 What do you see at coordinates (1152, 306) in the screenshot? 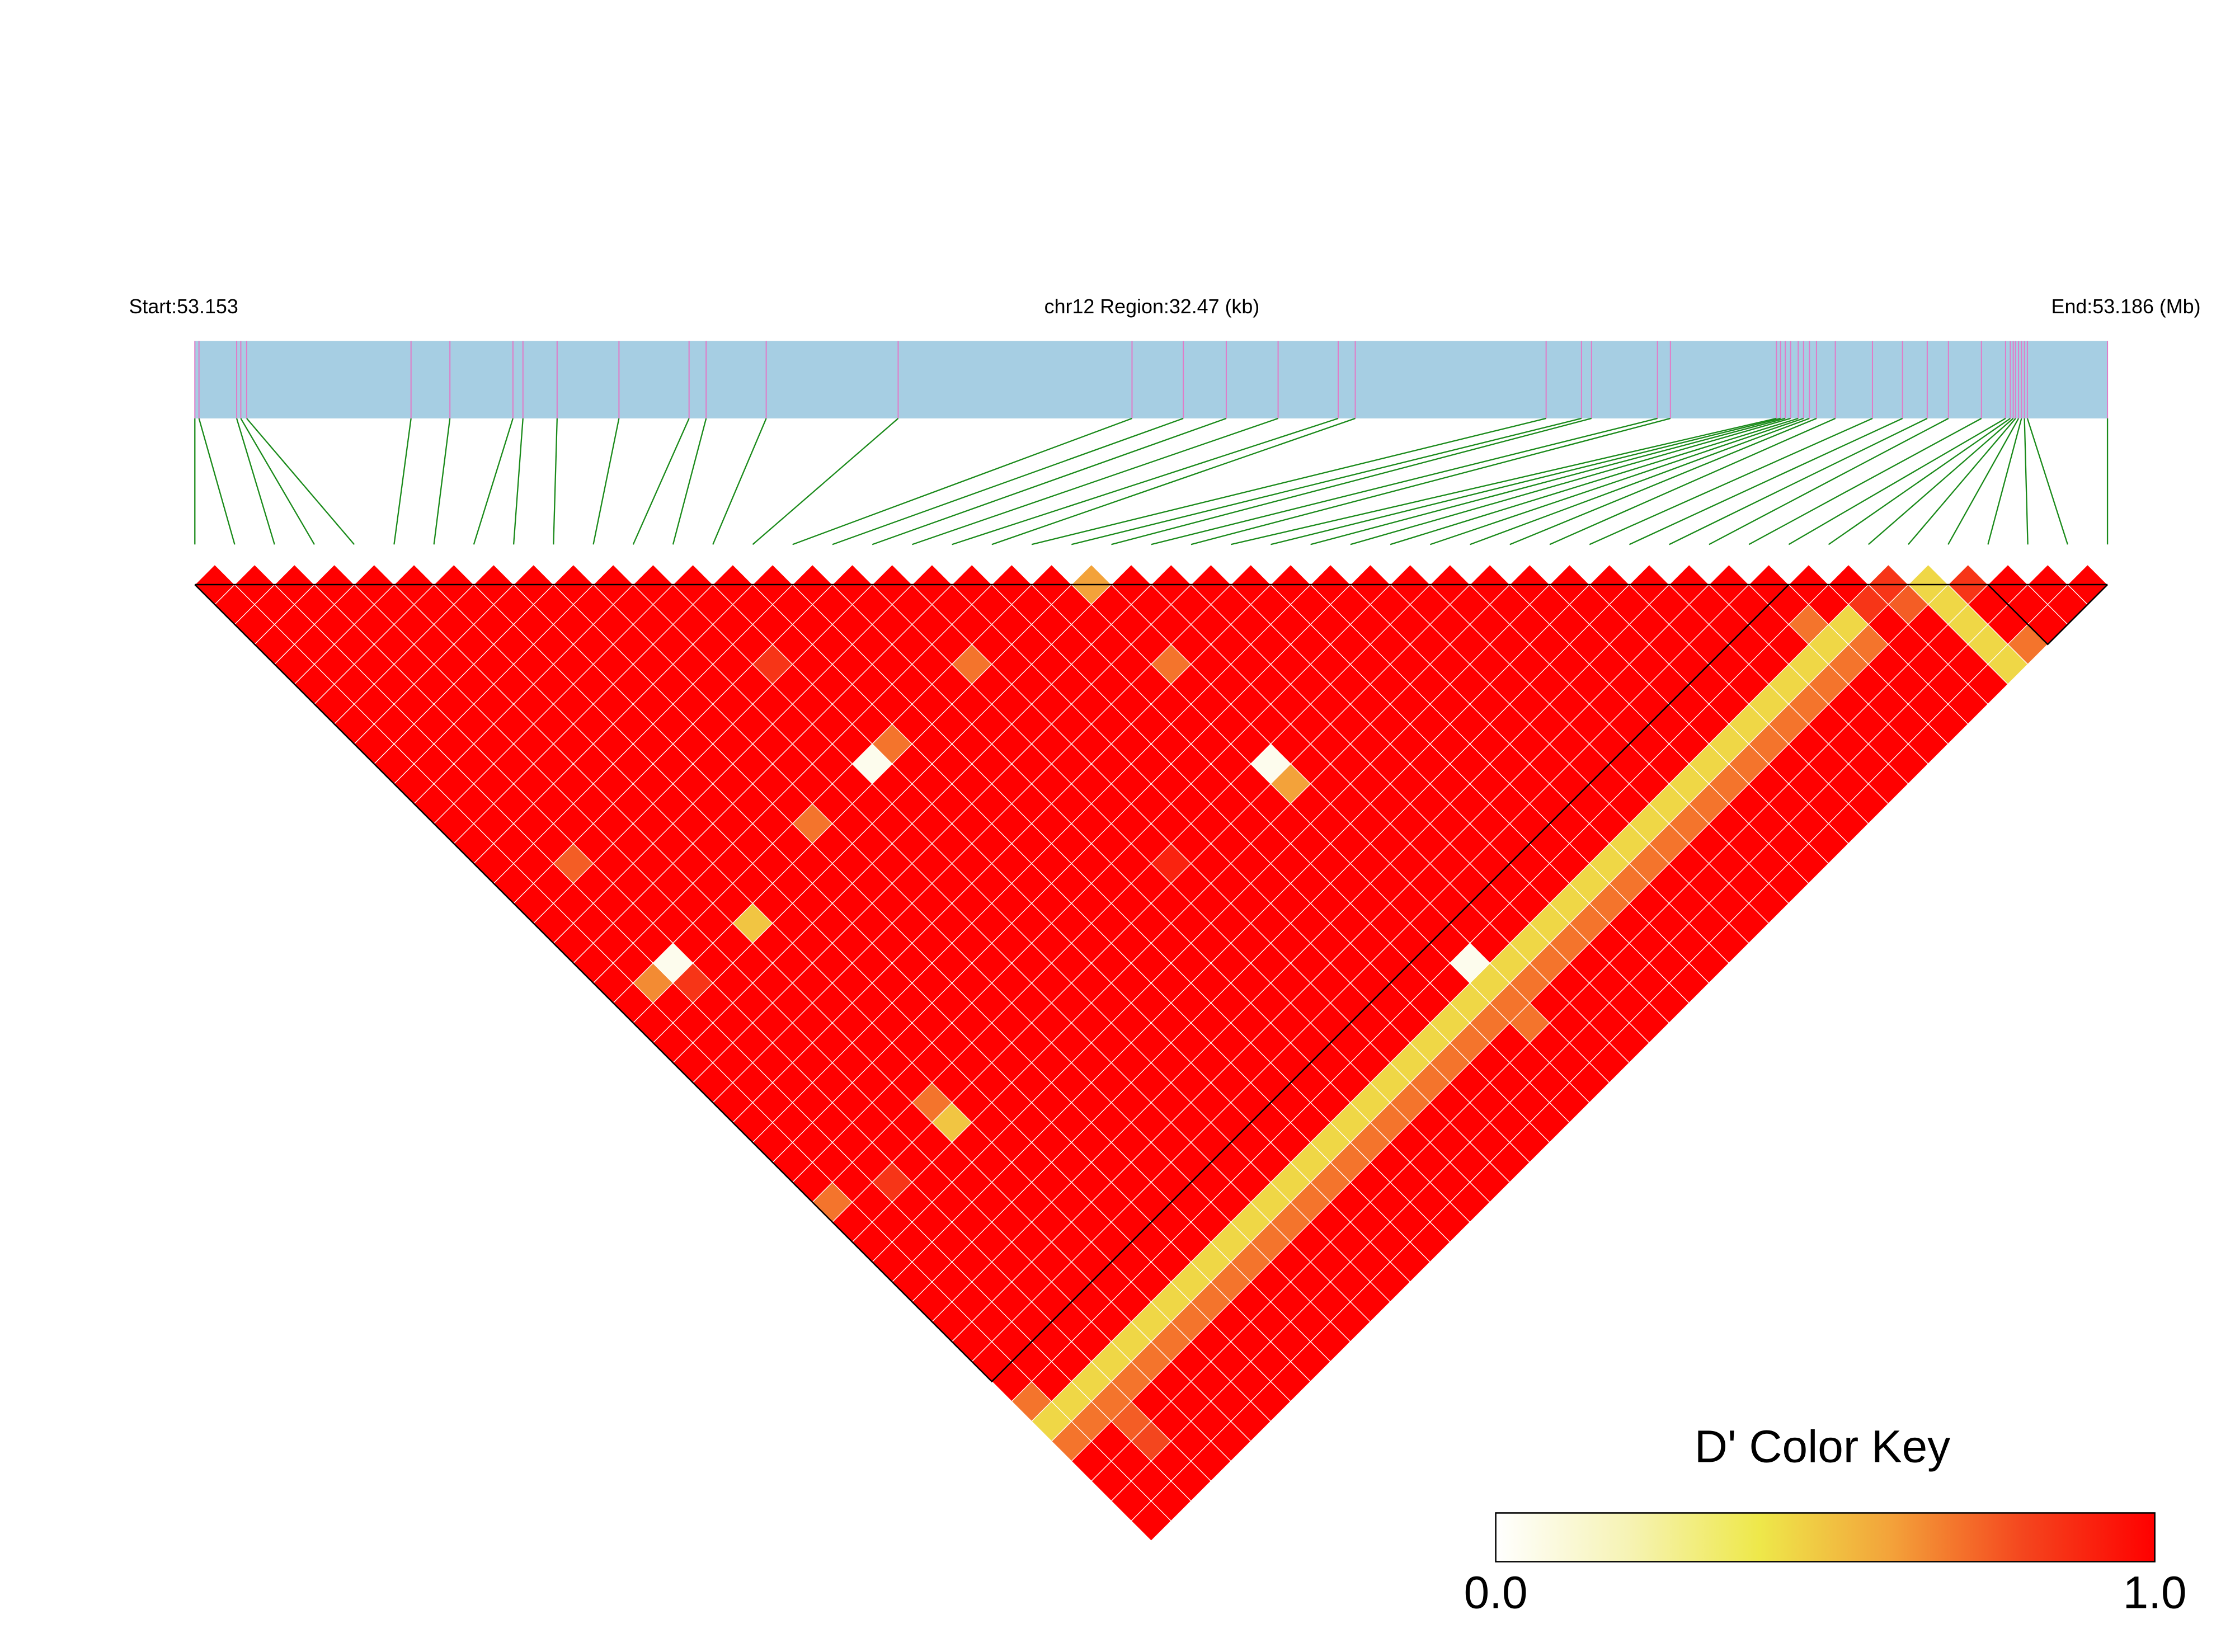
I see `region-label: chr12 Region:32.47 (kb)` at bounding box center [1152, 306].